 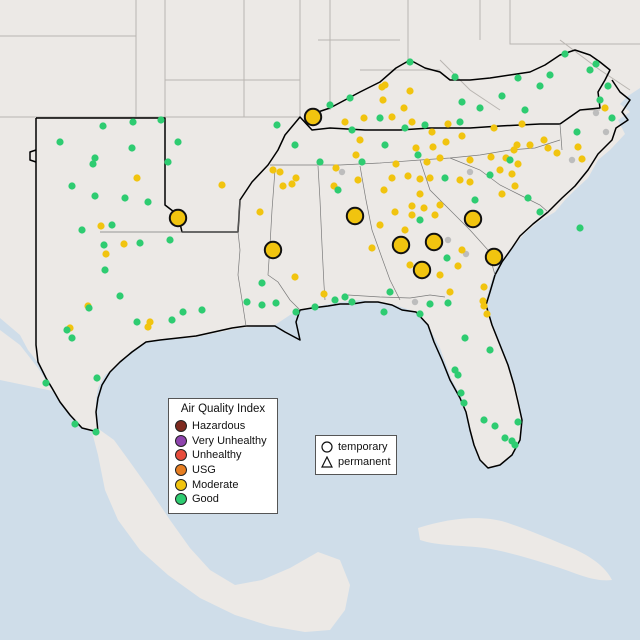 What do you see at coordinates (223, 499) in the screenshot?
I see `legend-item-good: Good` at bounding box center [223, 499].